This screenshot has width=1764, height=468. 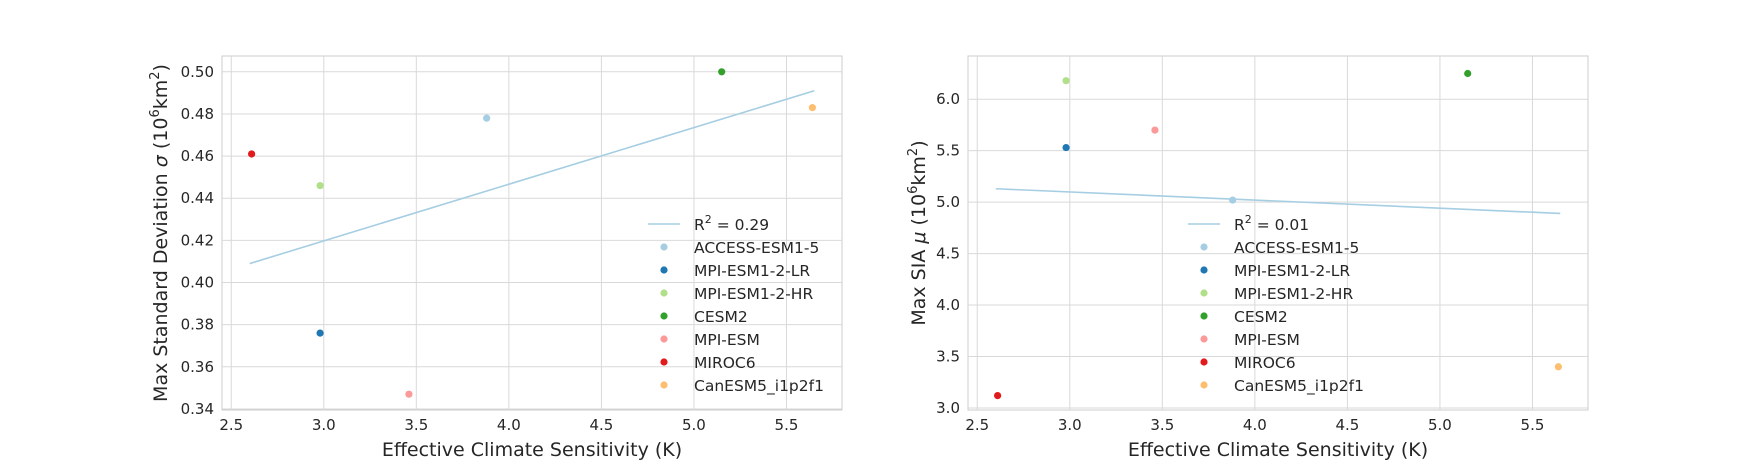 What do you see at coordinates (948, 408) in the screenshot?
I see `y-tick-label: 3.0` at bounding box center [948, 408].